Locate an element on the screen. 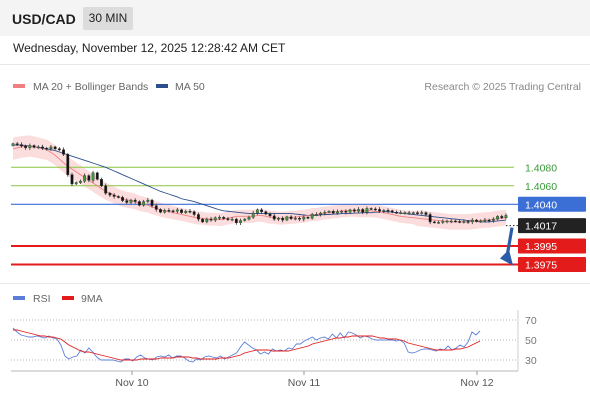 This screenshot has height=400, width=590. rsi-tick-50: 50 is located at coordinates (531, 341).